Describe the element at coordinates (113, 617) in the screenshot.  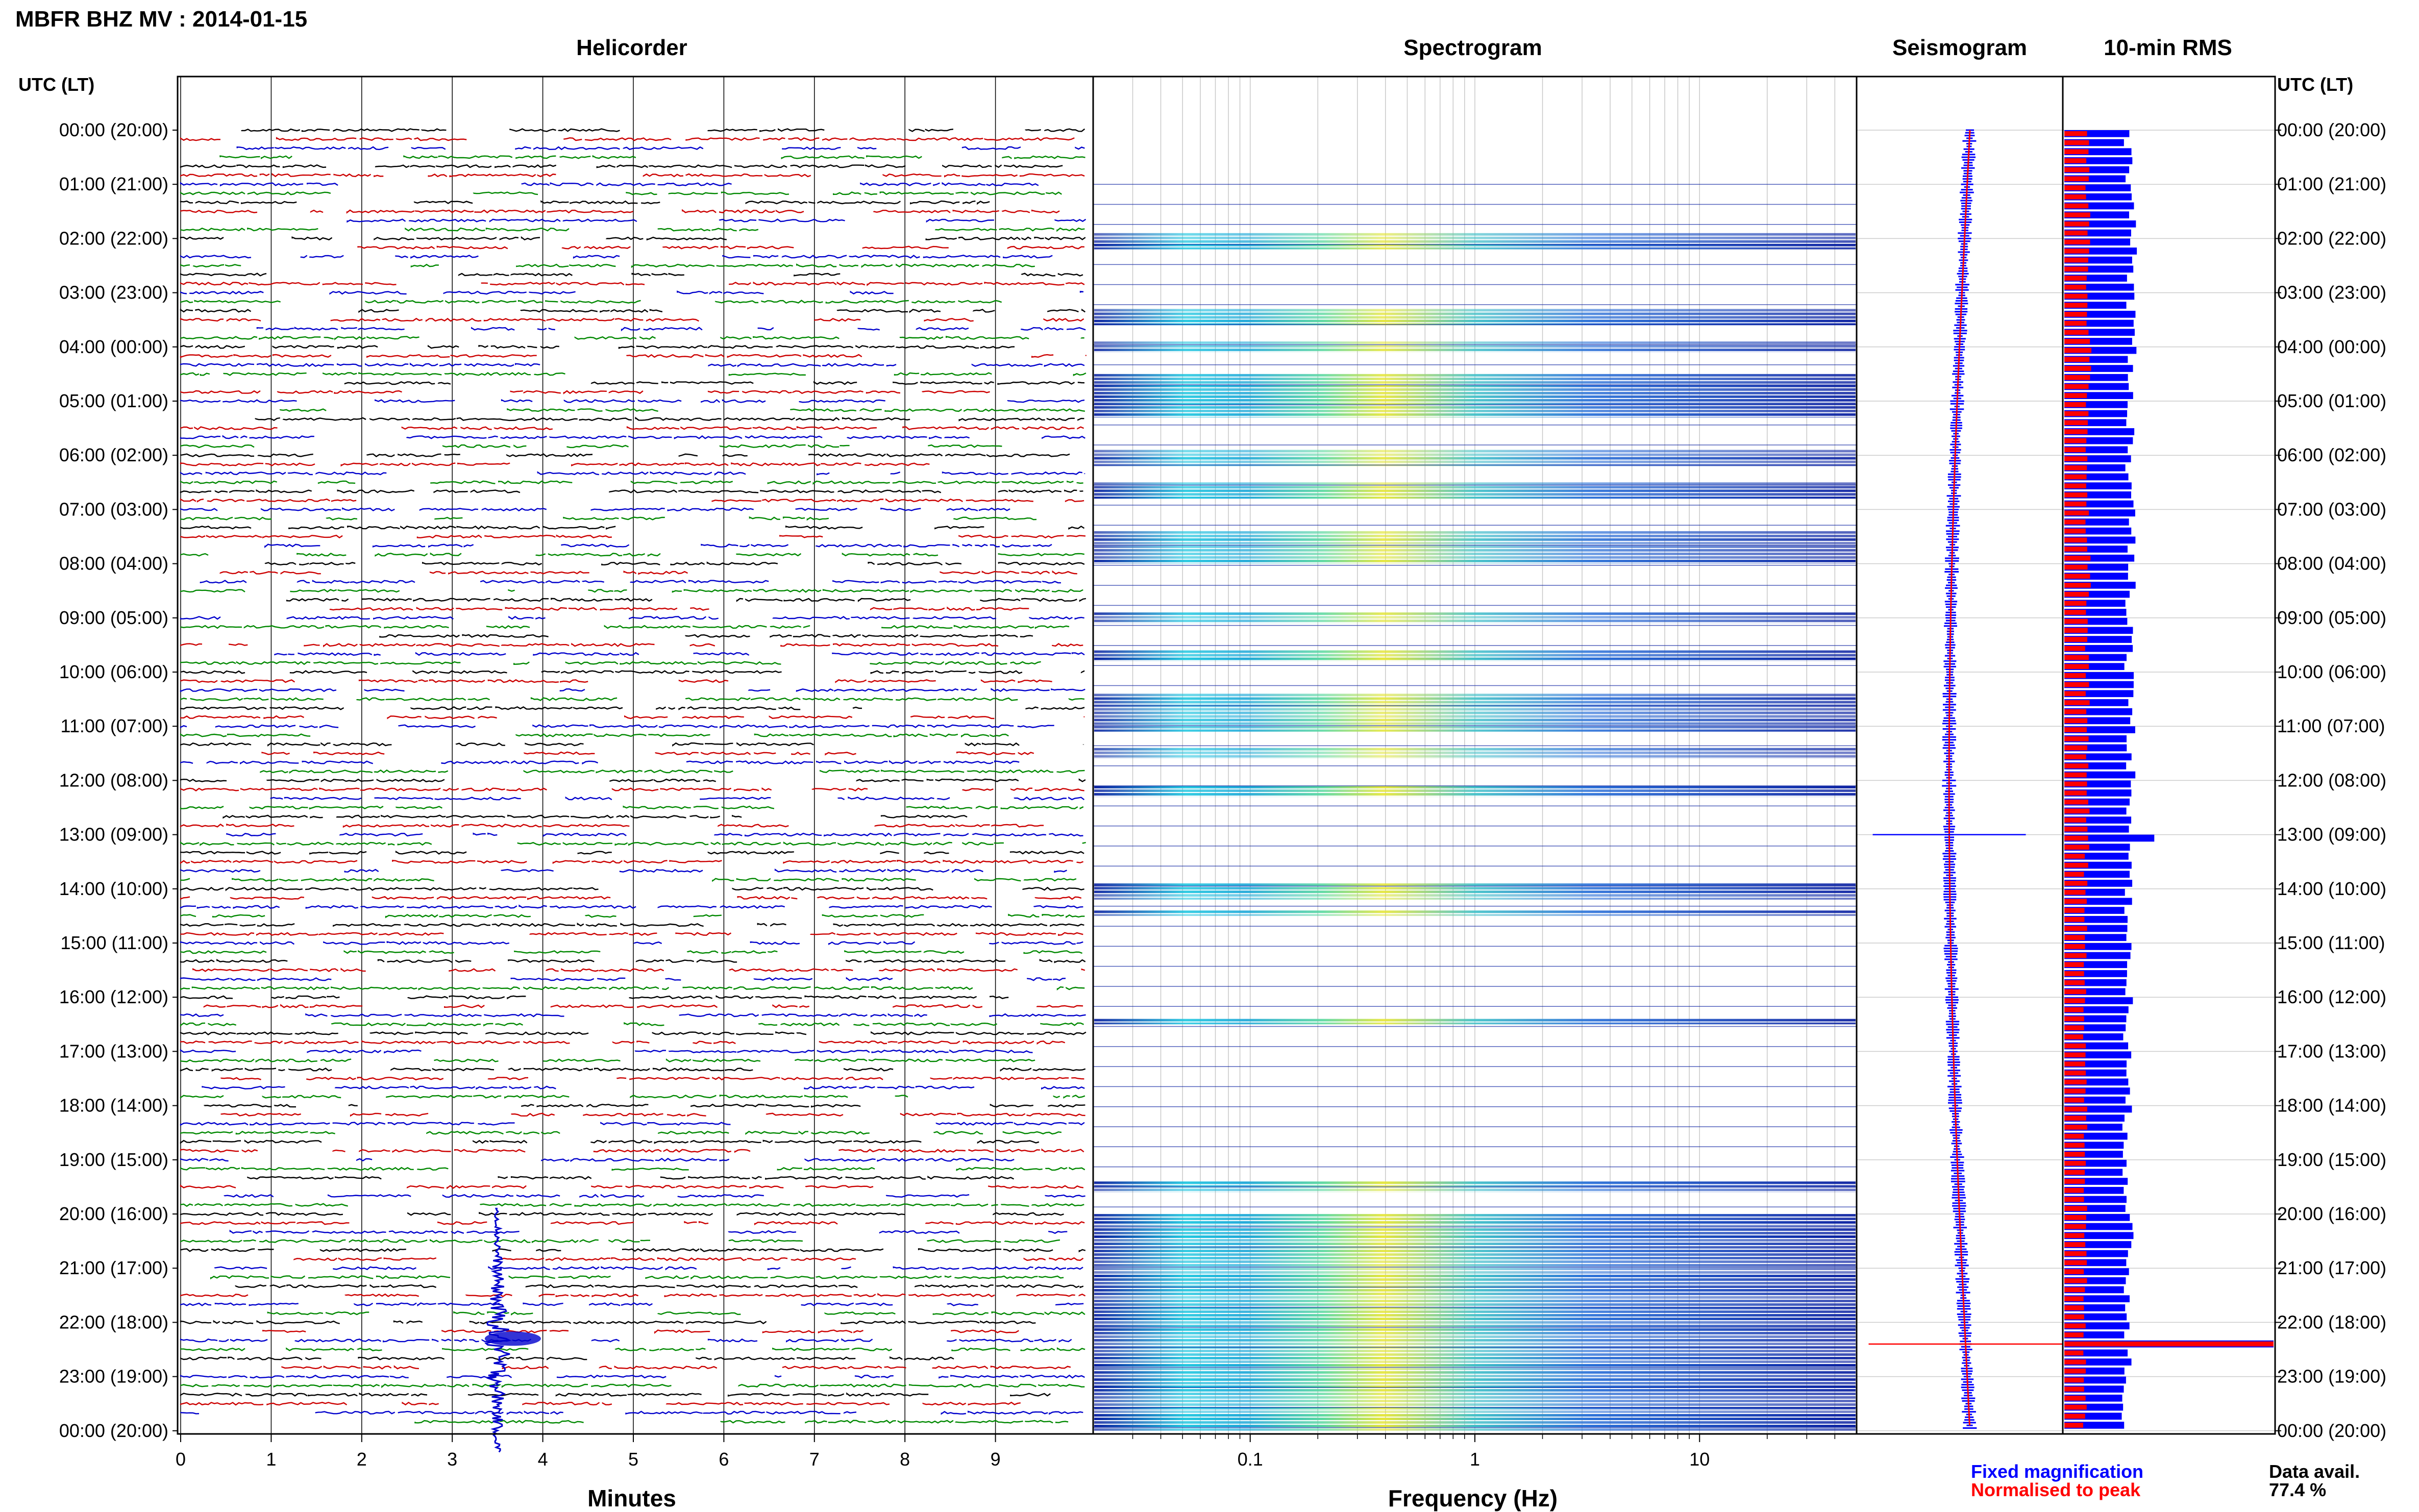
I see `time-label-left: 09:00 (05:00)` at that location.